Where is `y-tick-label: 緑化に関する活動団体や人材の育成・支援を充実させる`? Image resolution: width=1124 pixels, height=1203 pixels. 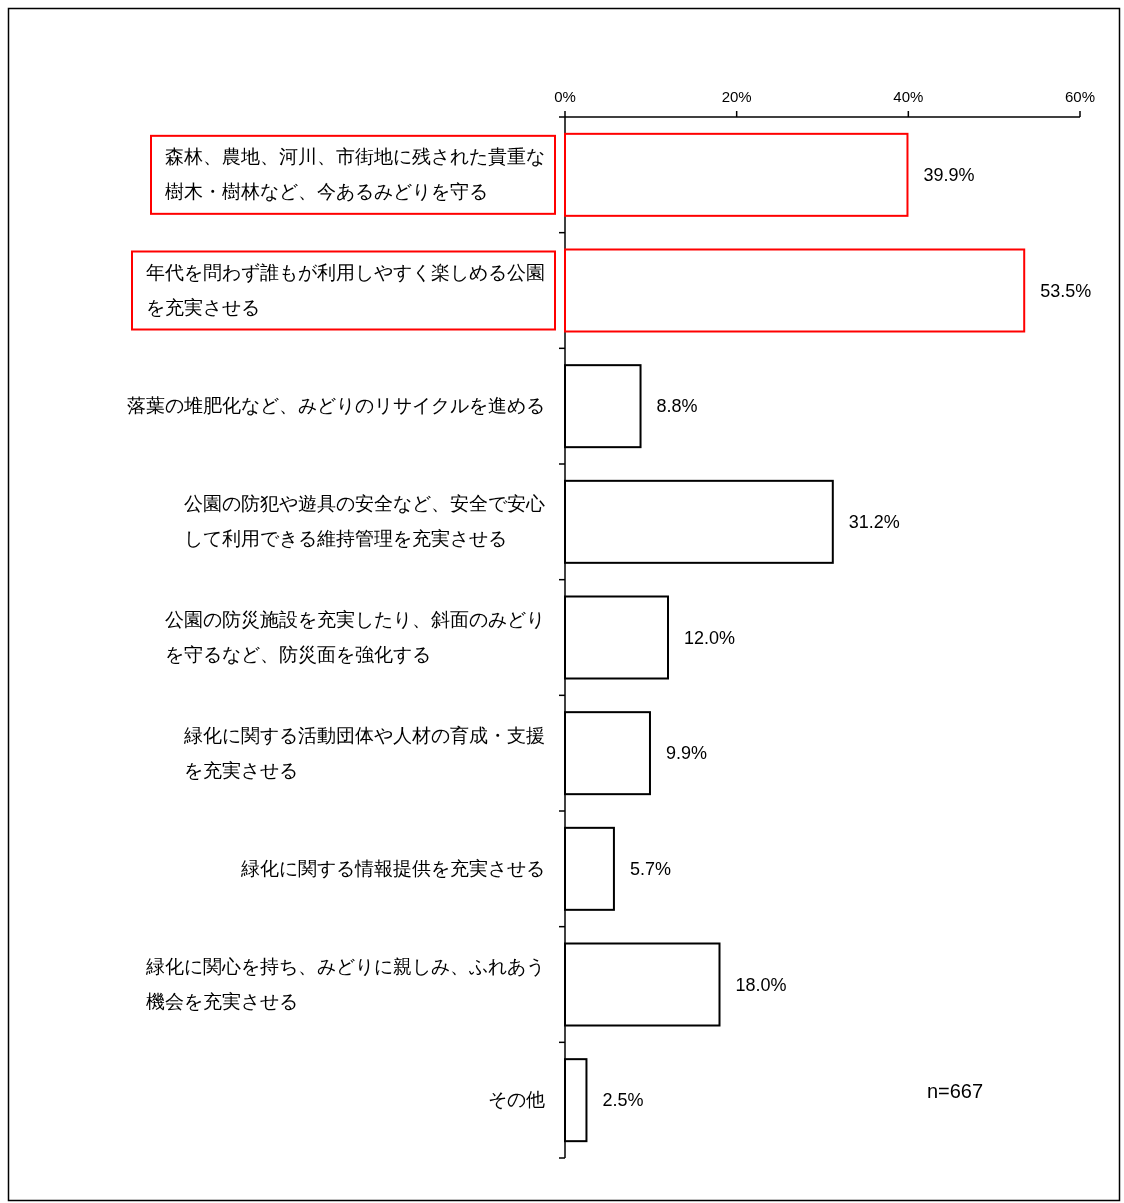
y-tick-label: 緑化に関する活動団体や人材の育成・支援を充実させる is located at coordinates (364, 752).